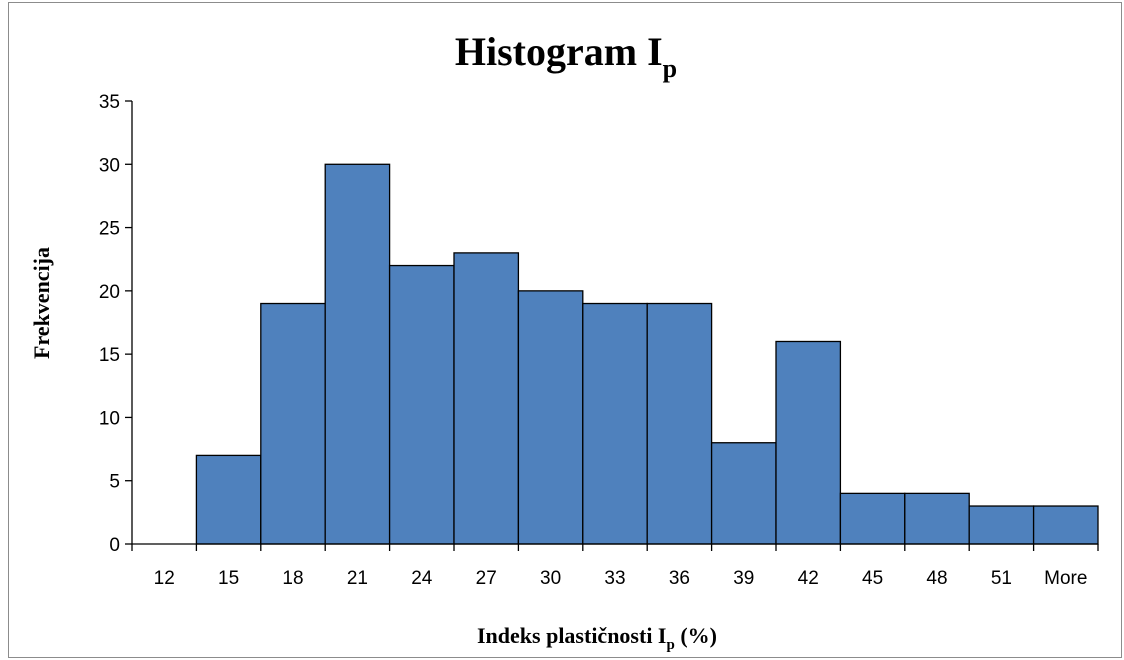 This screenshot has height=660, width=1124. Describe the element at coordinates (109, 418) in the screenshot. I see `y-tick-label: 10` at that location.